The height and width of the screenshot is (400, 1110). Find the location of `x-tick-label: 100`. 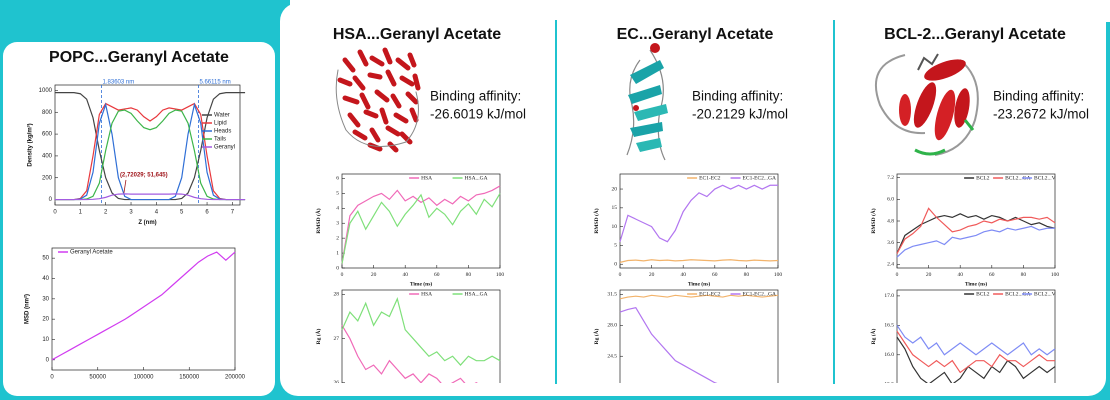

x-tick-label: 100 is located at coordinates (1055, 275).